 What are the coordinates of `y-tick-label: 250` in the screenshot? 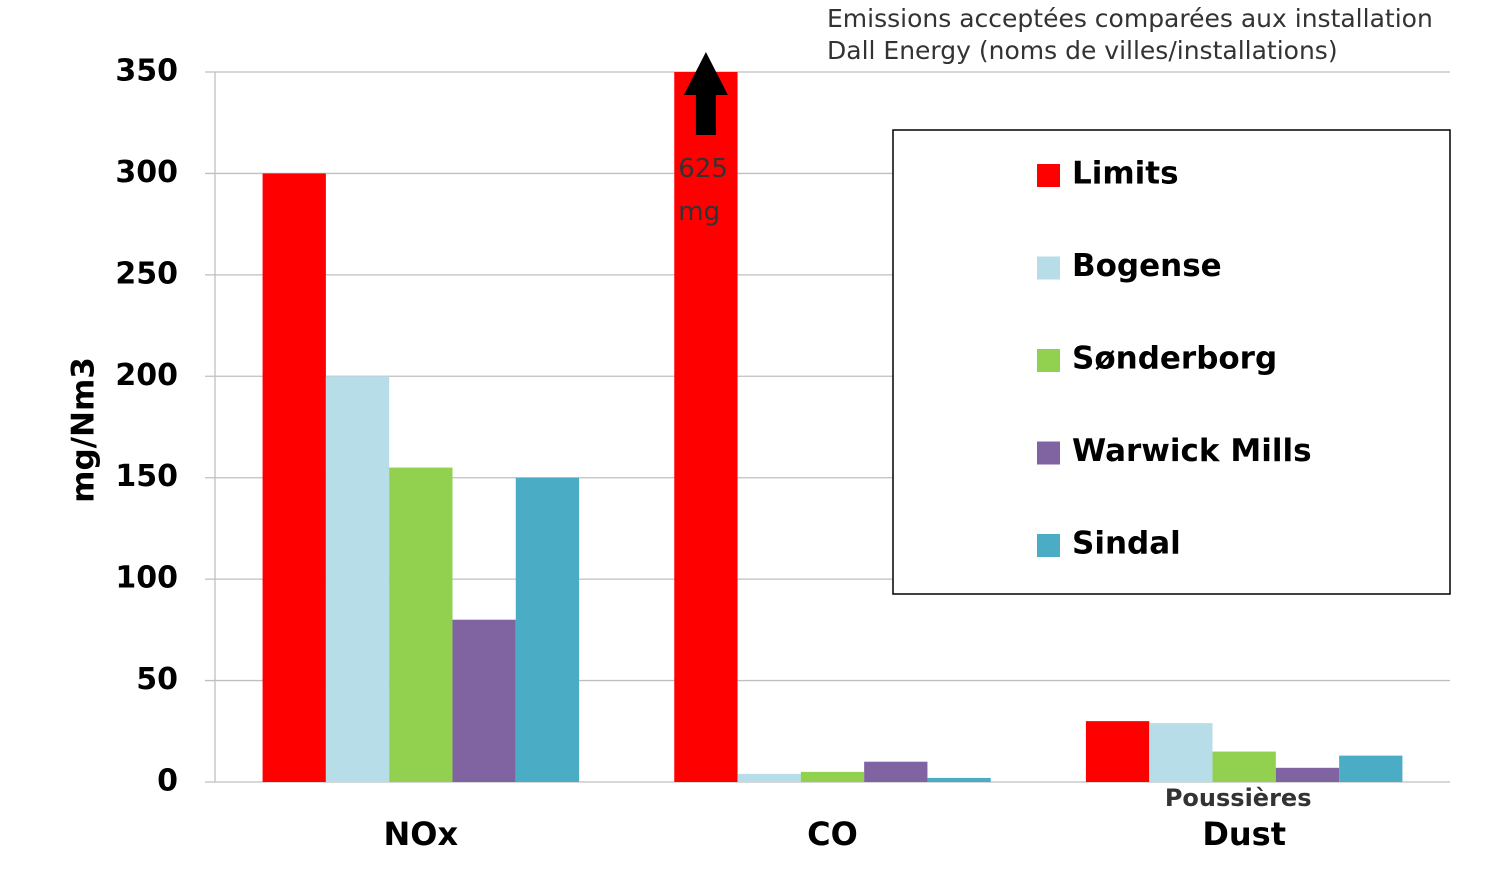 It's located at (146, 273).